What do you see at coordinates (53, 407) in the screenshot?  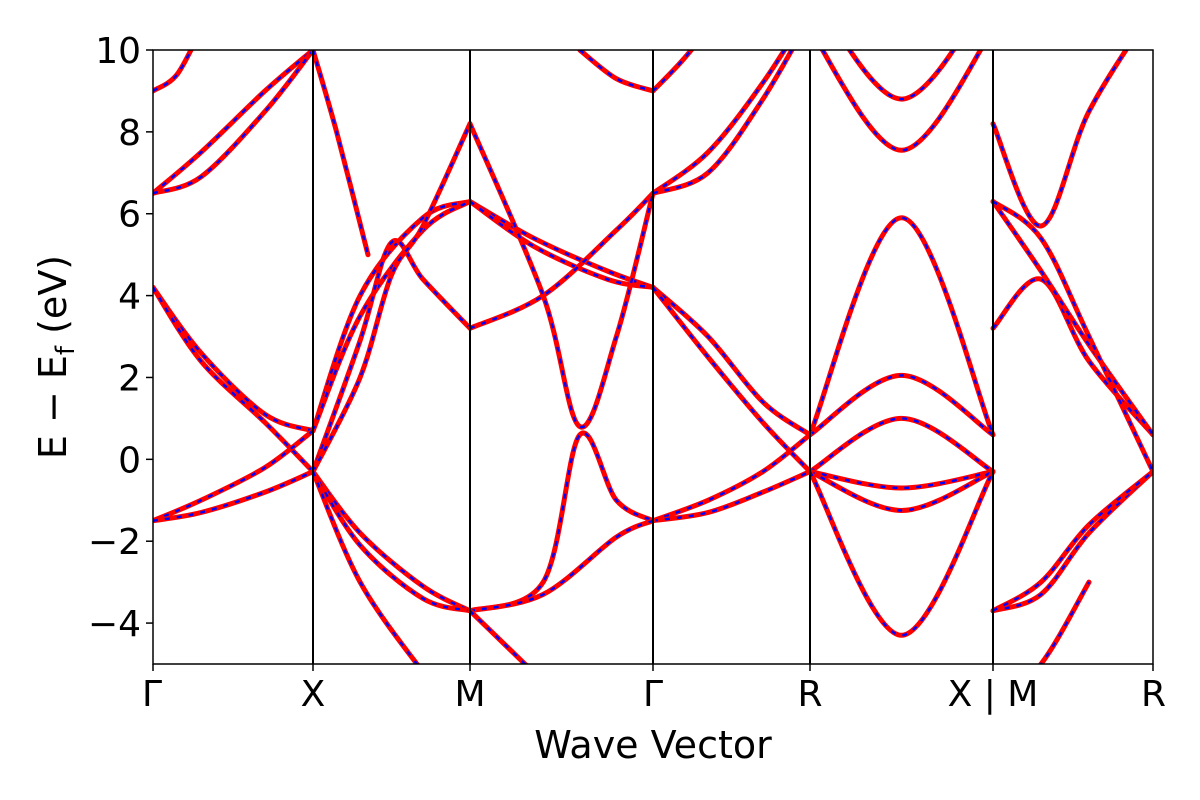 I see `y-axis-label-main: E − E` at bounding box center [53, 407].